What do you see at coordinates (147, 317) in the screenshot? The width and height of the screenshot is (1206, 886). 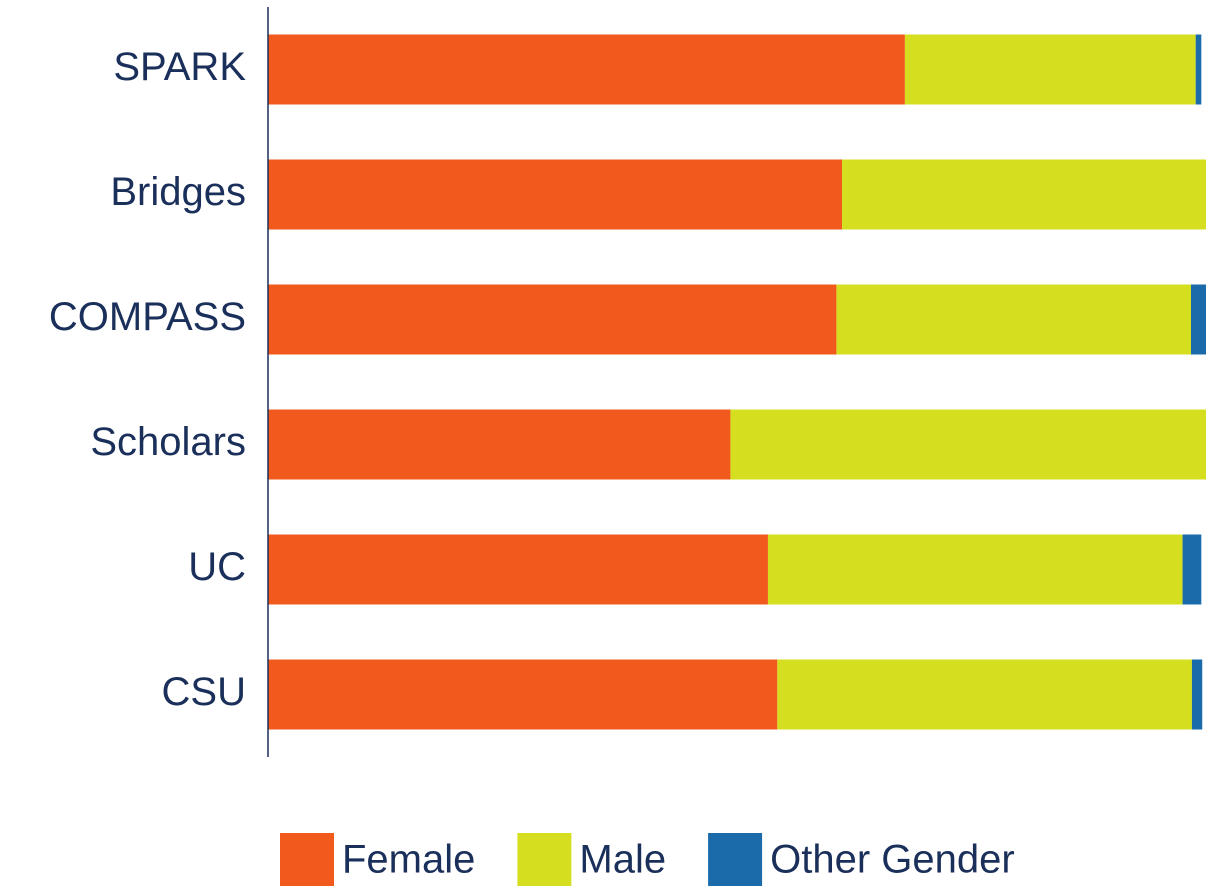 I see `y-tick-label: COMPASS` at bounding box center [147, 317].